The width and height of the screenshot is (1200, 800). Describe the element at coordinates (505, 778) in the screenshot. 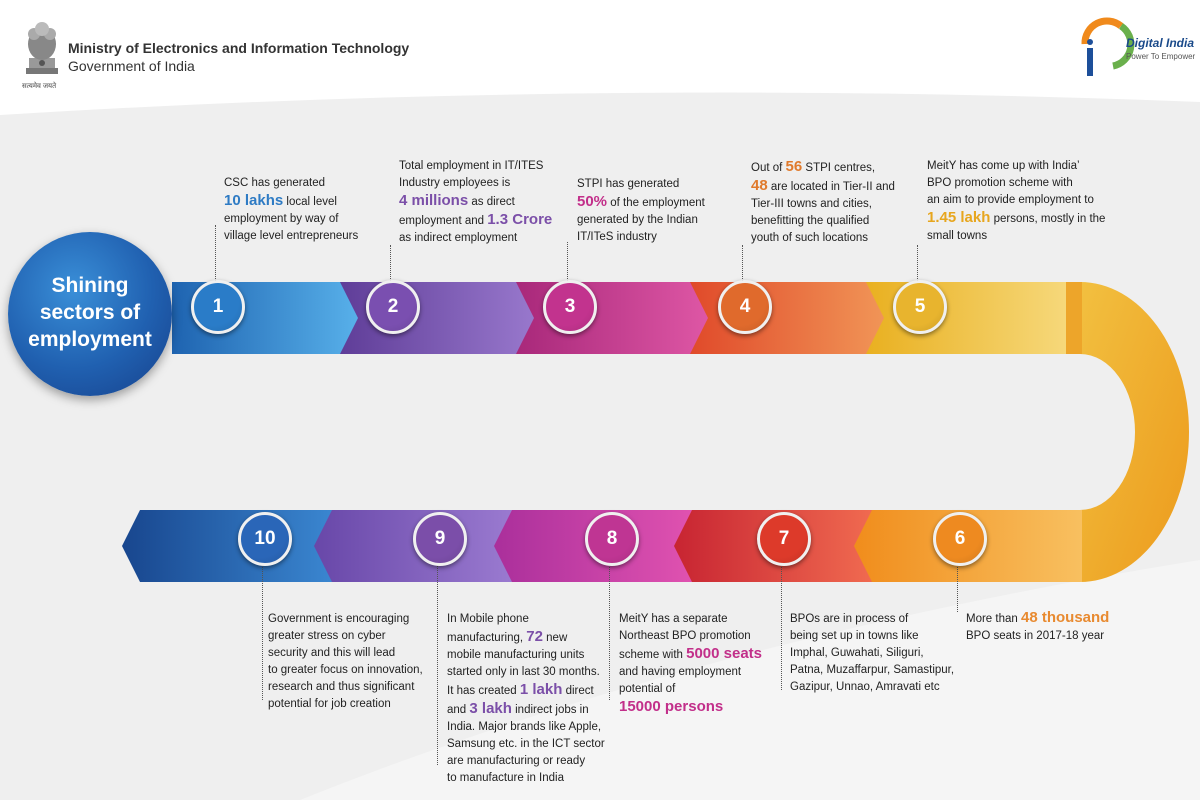

I see `step-9-line: to manufacture in India` at that location.